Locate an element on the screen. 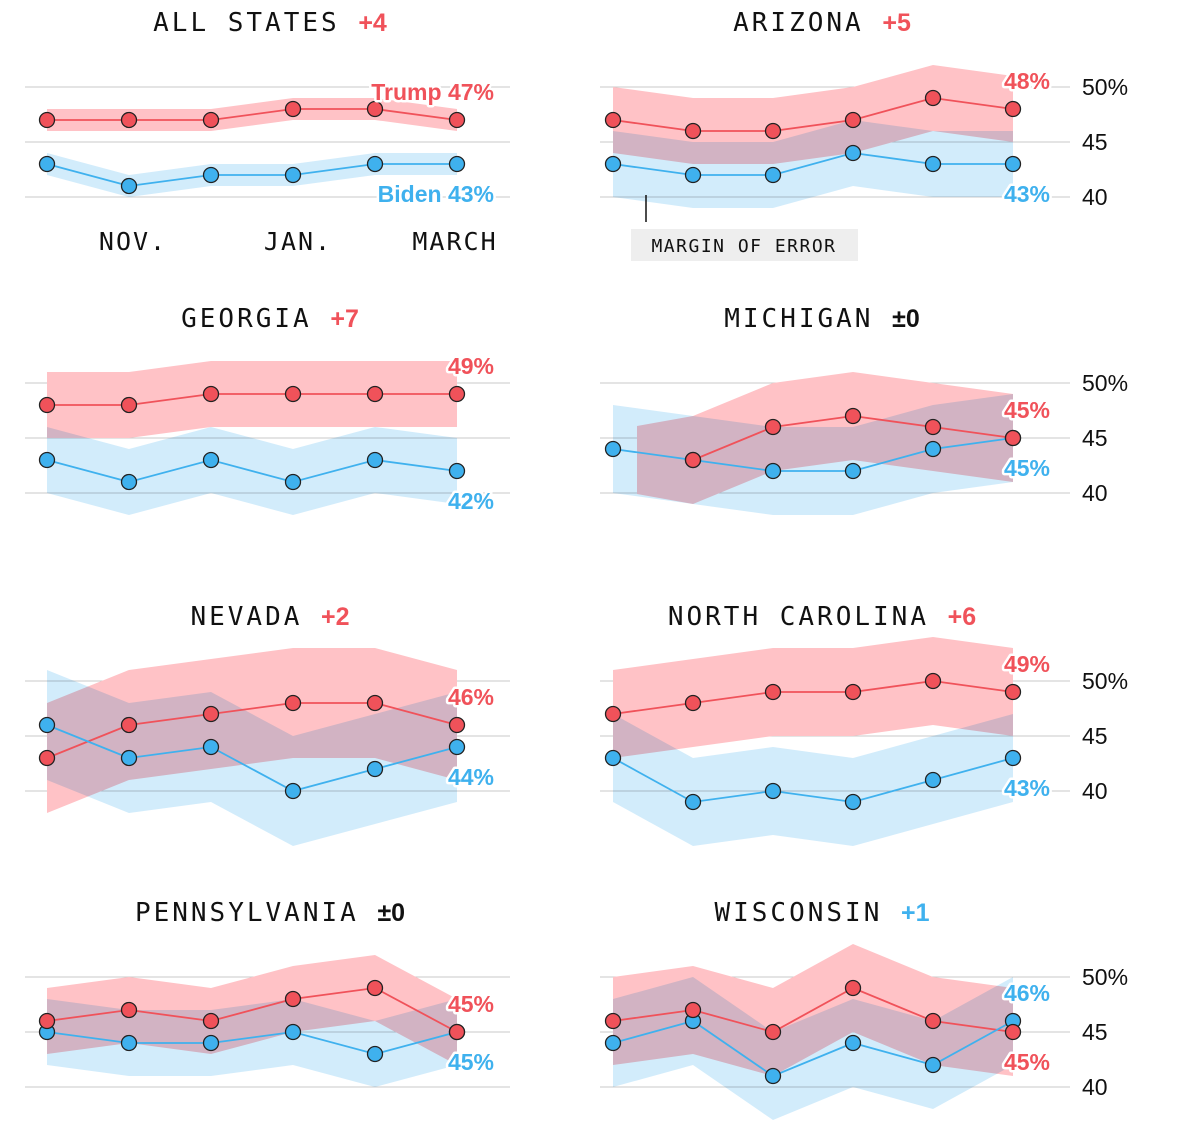 The width and height of the screenshot is (1192, 1134). margin-of-error-note: MARGIN OF ERROR is located at coordinates (743, 246).